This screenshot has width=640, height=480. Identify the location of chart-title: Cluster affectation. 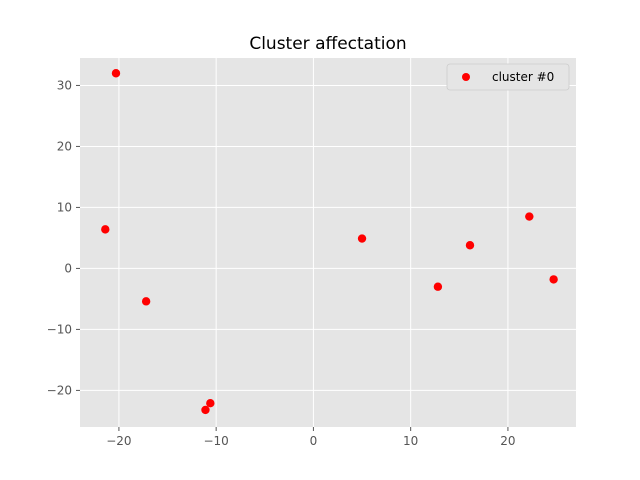
(327, 44).